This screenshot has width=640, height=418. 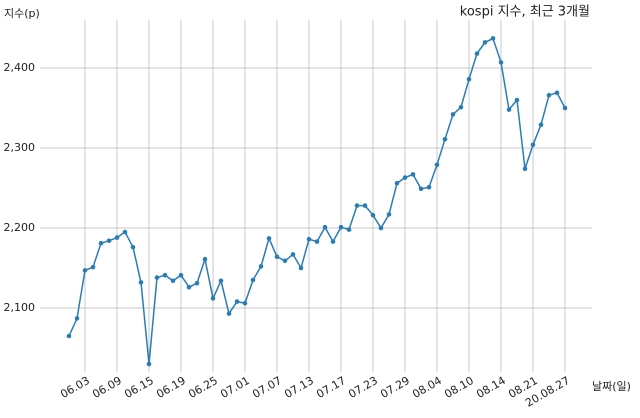 What do you see at coordinates (107, 387) in the screenshot?
I see `x-tick-label: 06.09` at bounding box center [107, 387].